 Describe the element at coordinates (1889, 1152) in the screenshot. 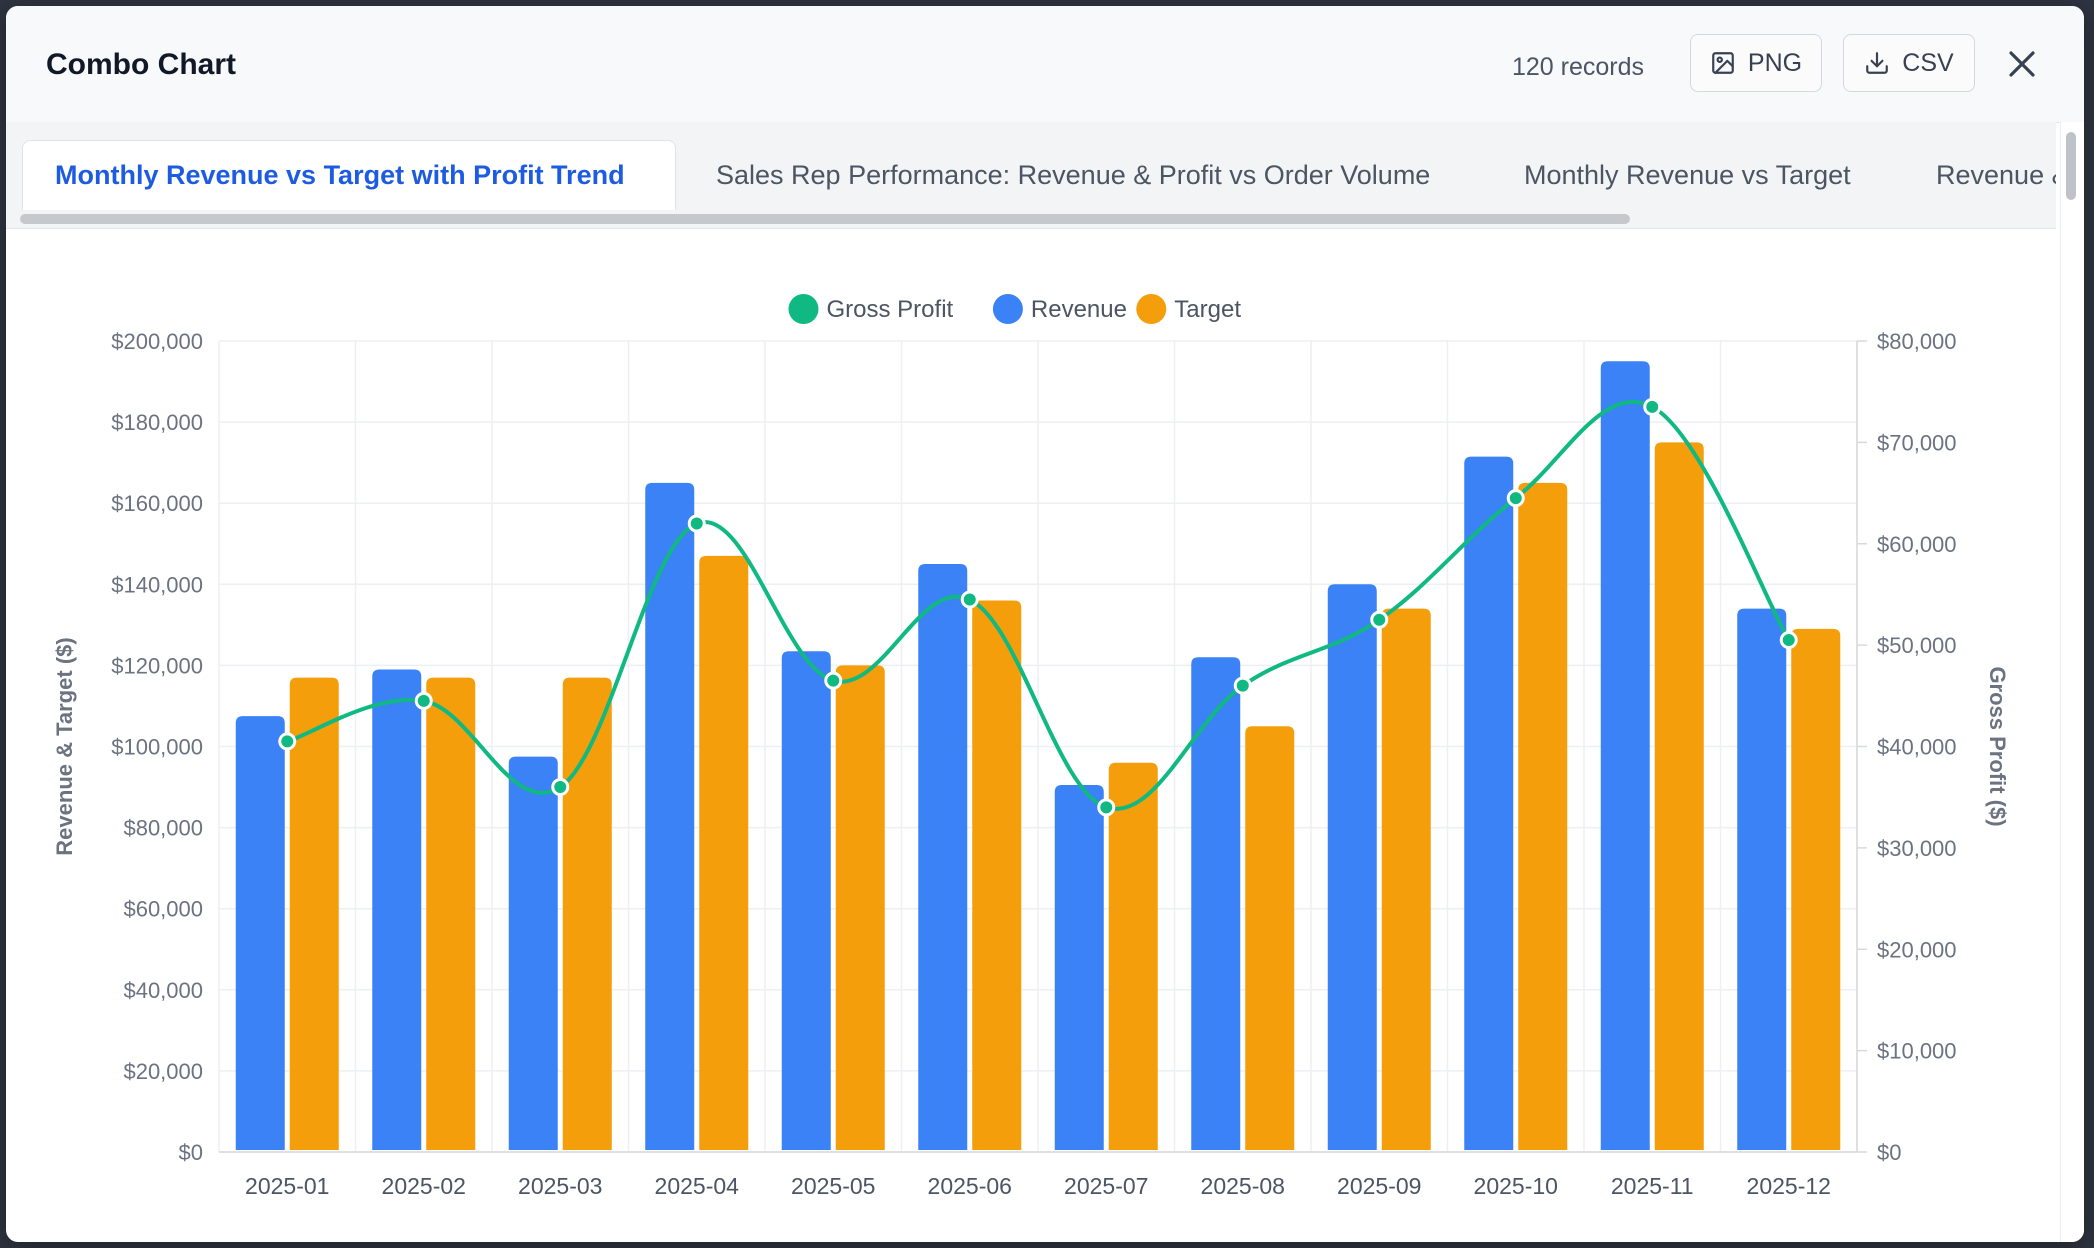

I see `y2-tick-label: $0` at that location.